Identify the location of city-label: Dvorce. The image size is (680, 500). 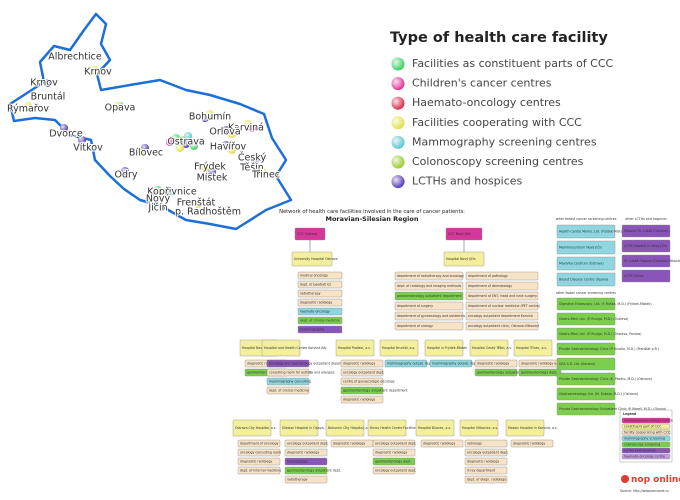
(66, 134).